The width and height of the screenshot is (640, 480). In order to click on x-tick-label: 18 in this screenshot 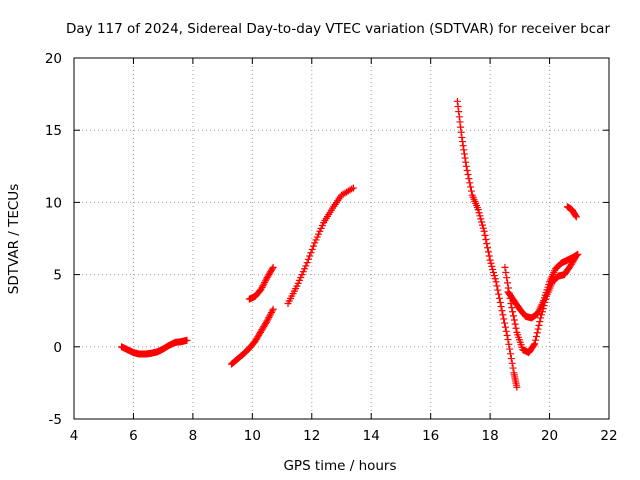, I will do `click(490, 436)`.